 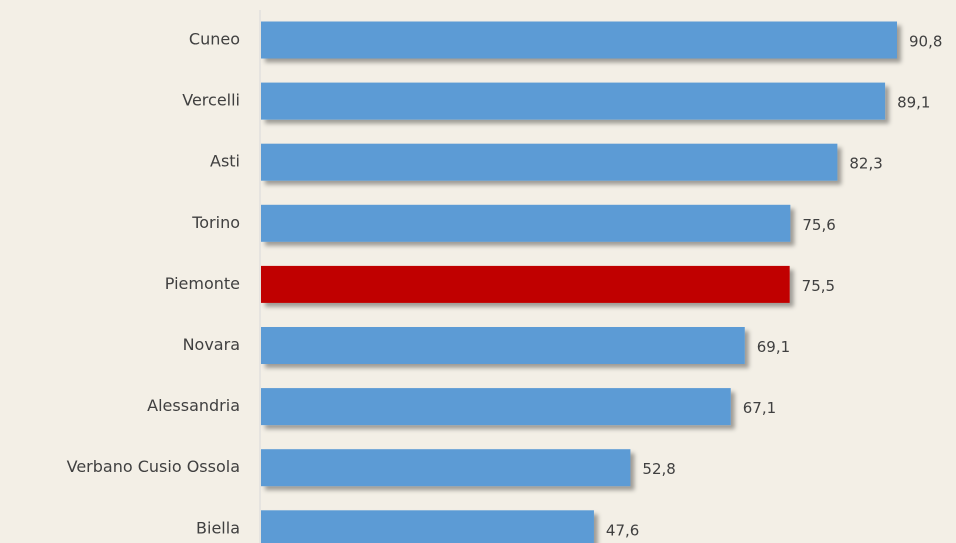 What do you see at coordinates (211, 100) in the screenshot?
I see `category-label: Vercelli` at bounding box center [211, 100].